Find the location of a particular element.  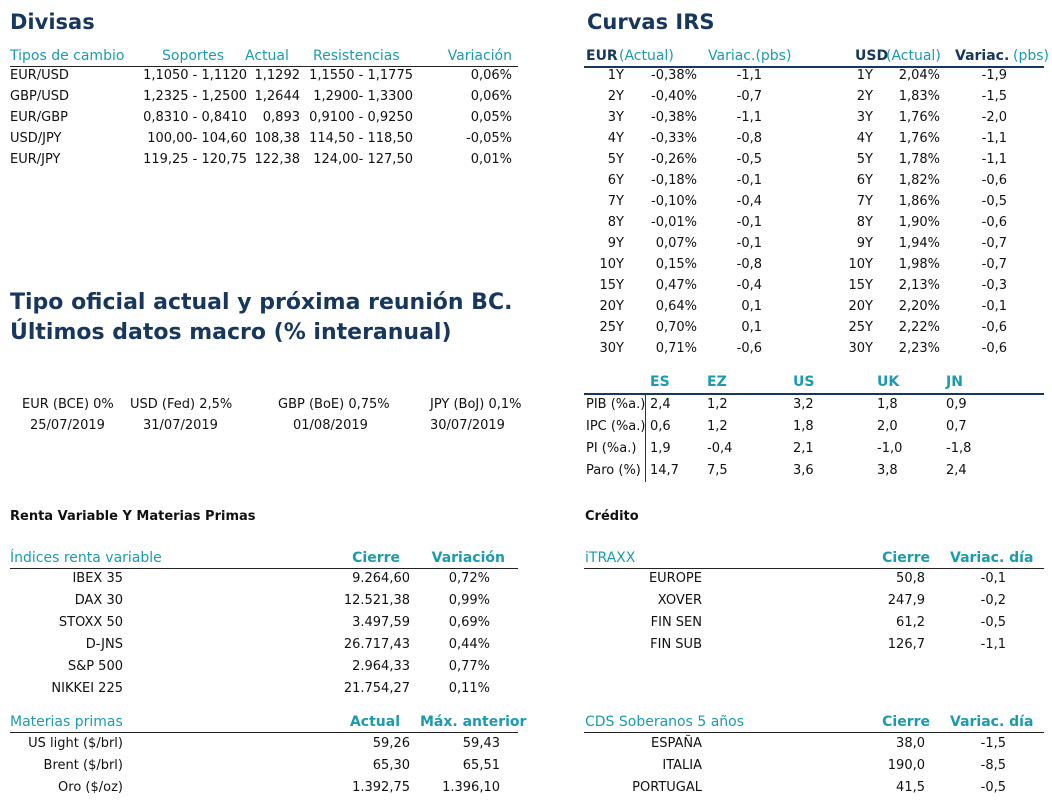

irs-eur-variac: -0,5 is located at coordinates (749, 159).